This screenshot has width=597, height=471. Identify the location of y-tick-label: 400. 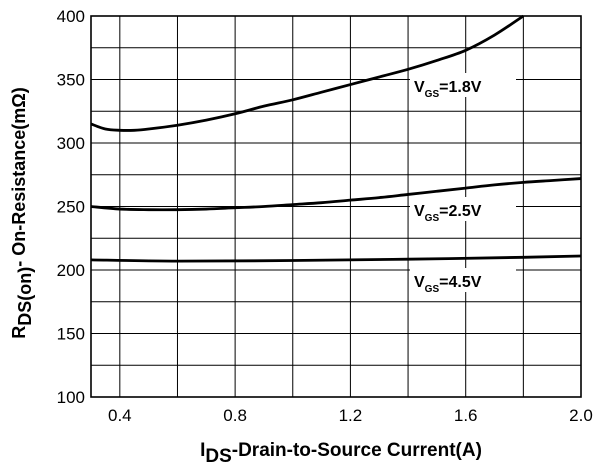
(71, 16).